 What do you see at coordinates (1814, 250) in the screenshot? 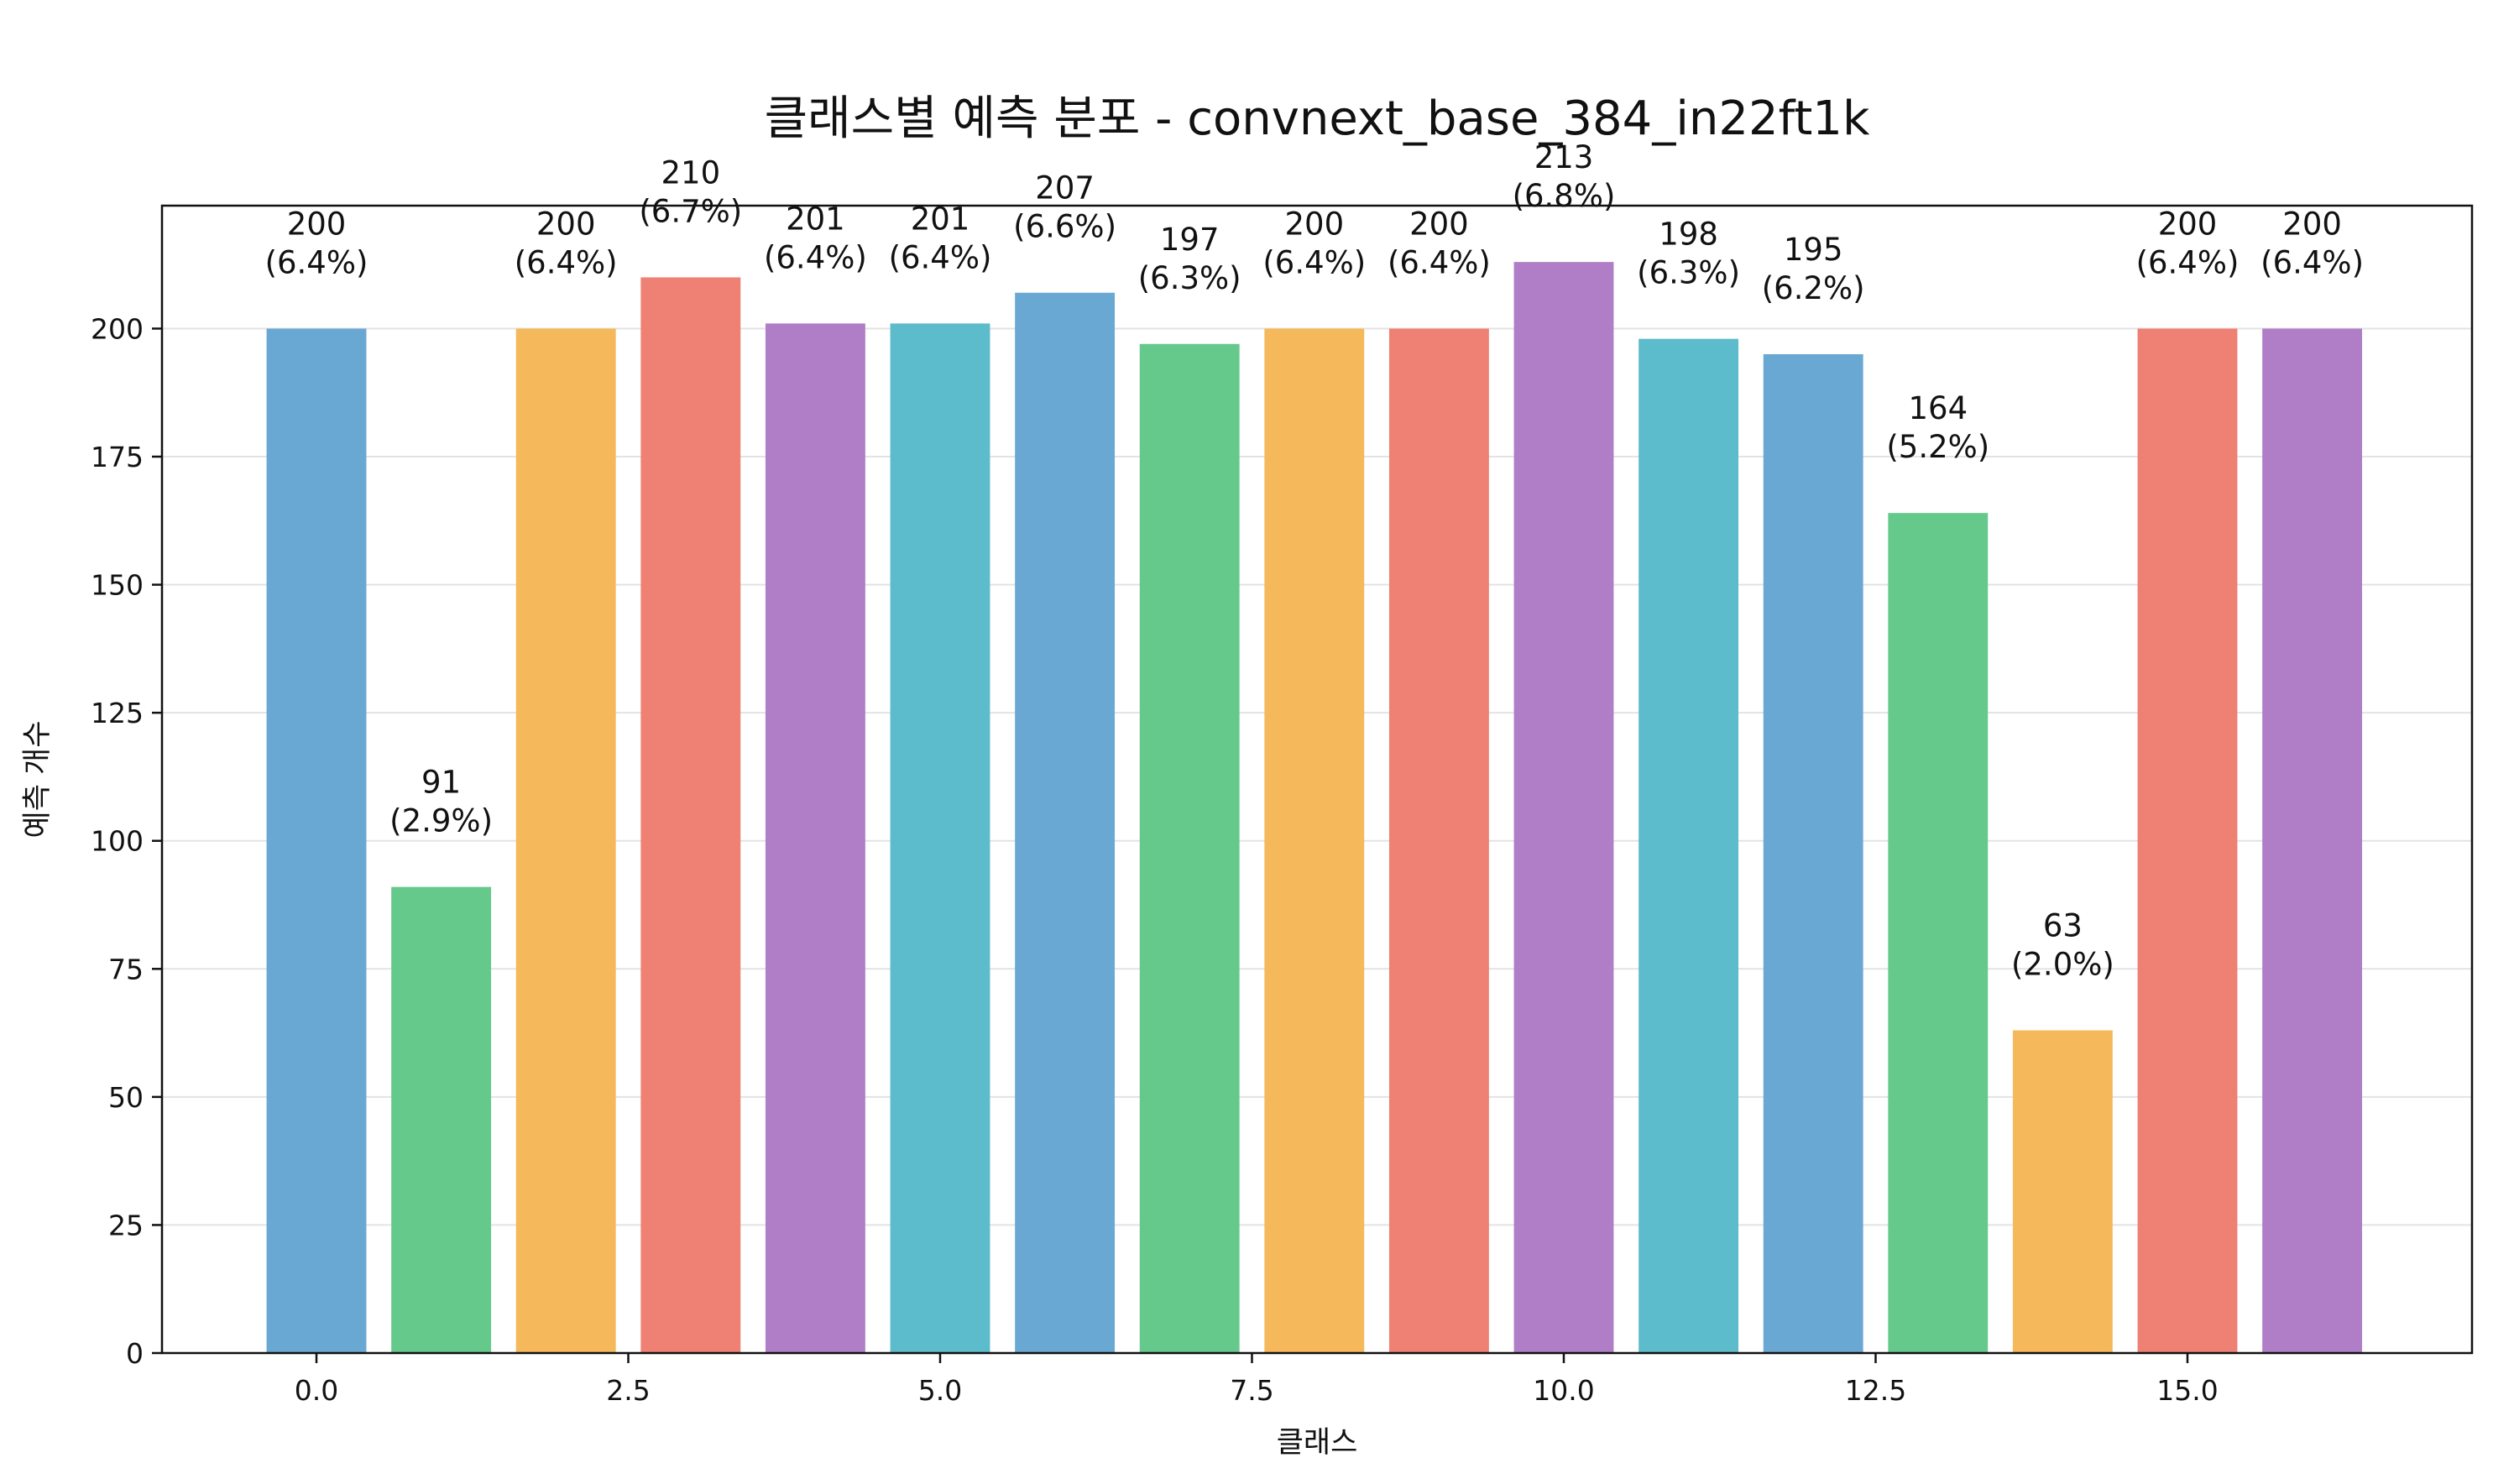
I see `bar-count-label: 195` at bounding box center [1814, 250].